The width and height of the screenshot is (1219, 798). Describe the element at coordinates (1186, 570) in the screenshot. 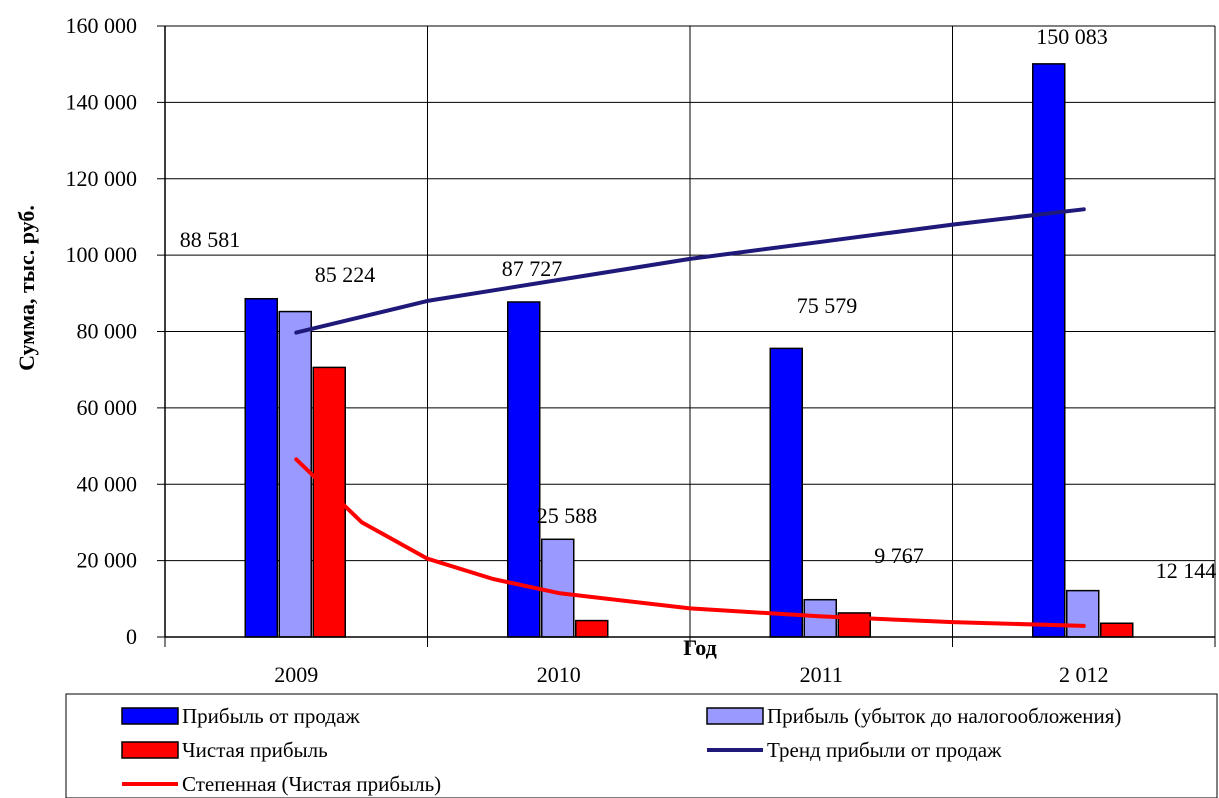

I see `data-label: 12 144` at that location.